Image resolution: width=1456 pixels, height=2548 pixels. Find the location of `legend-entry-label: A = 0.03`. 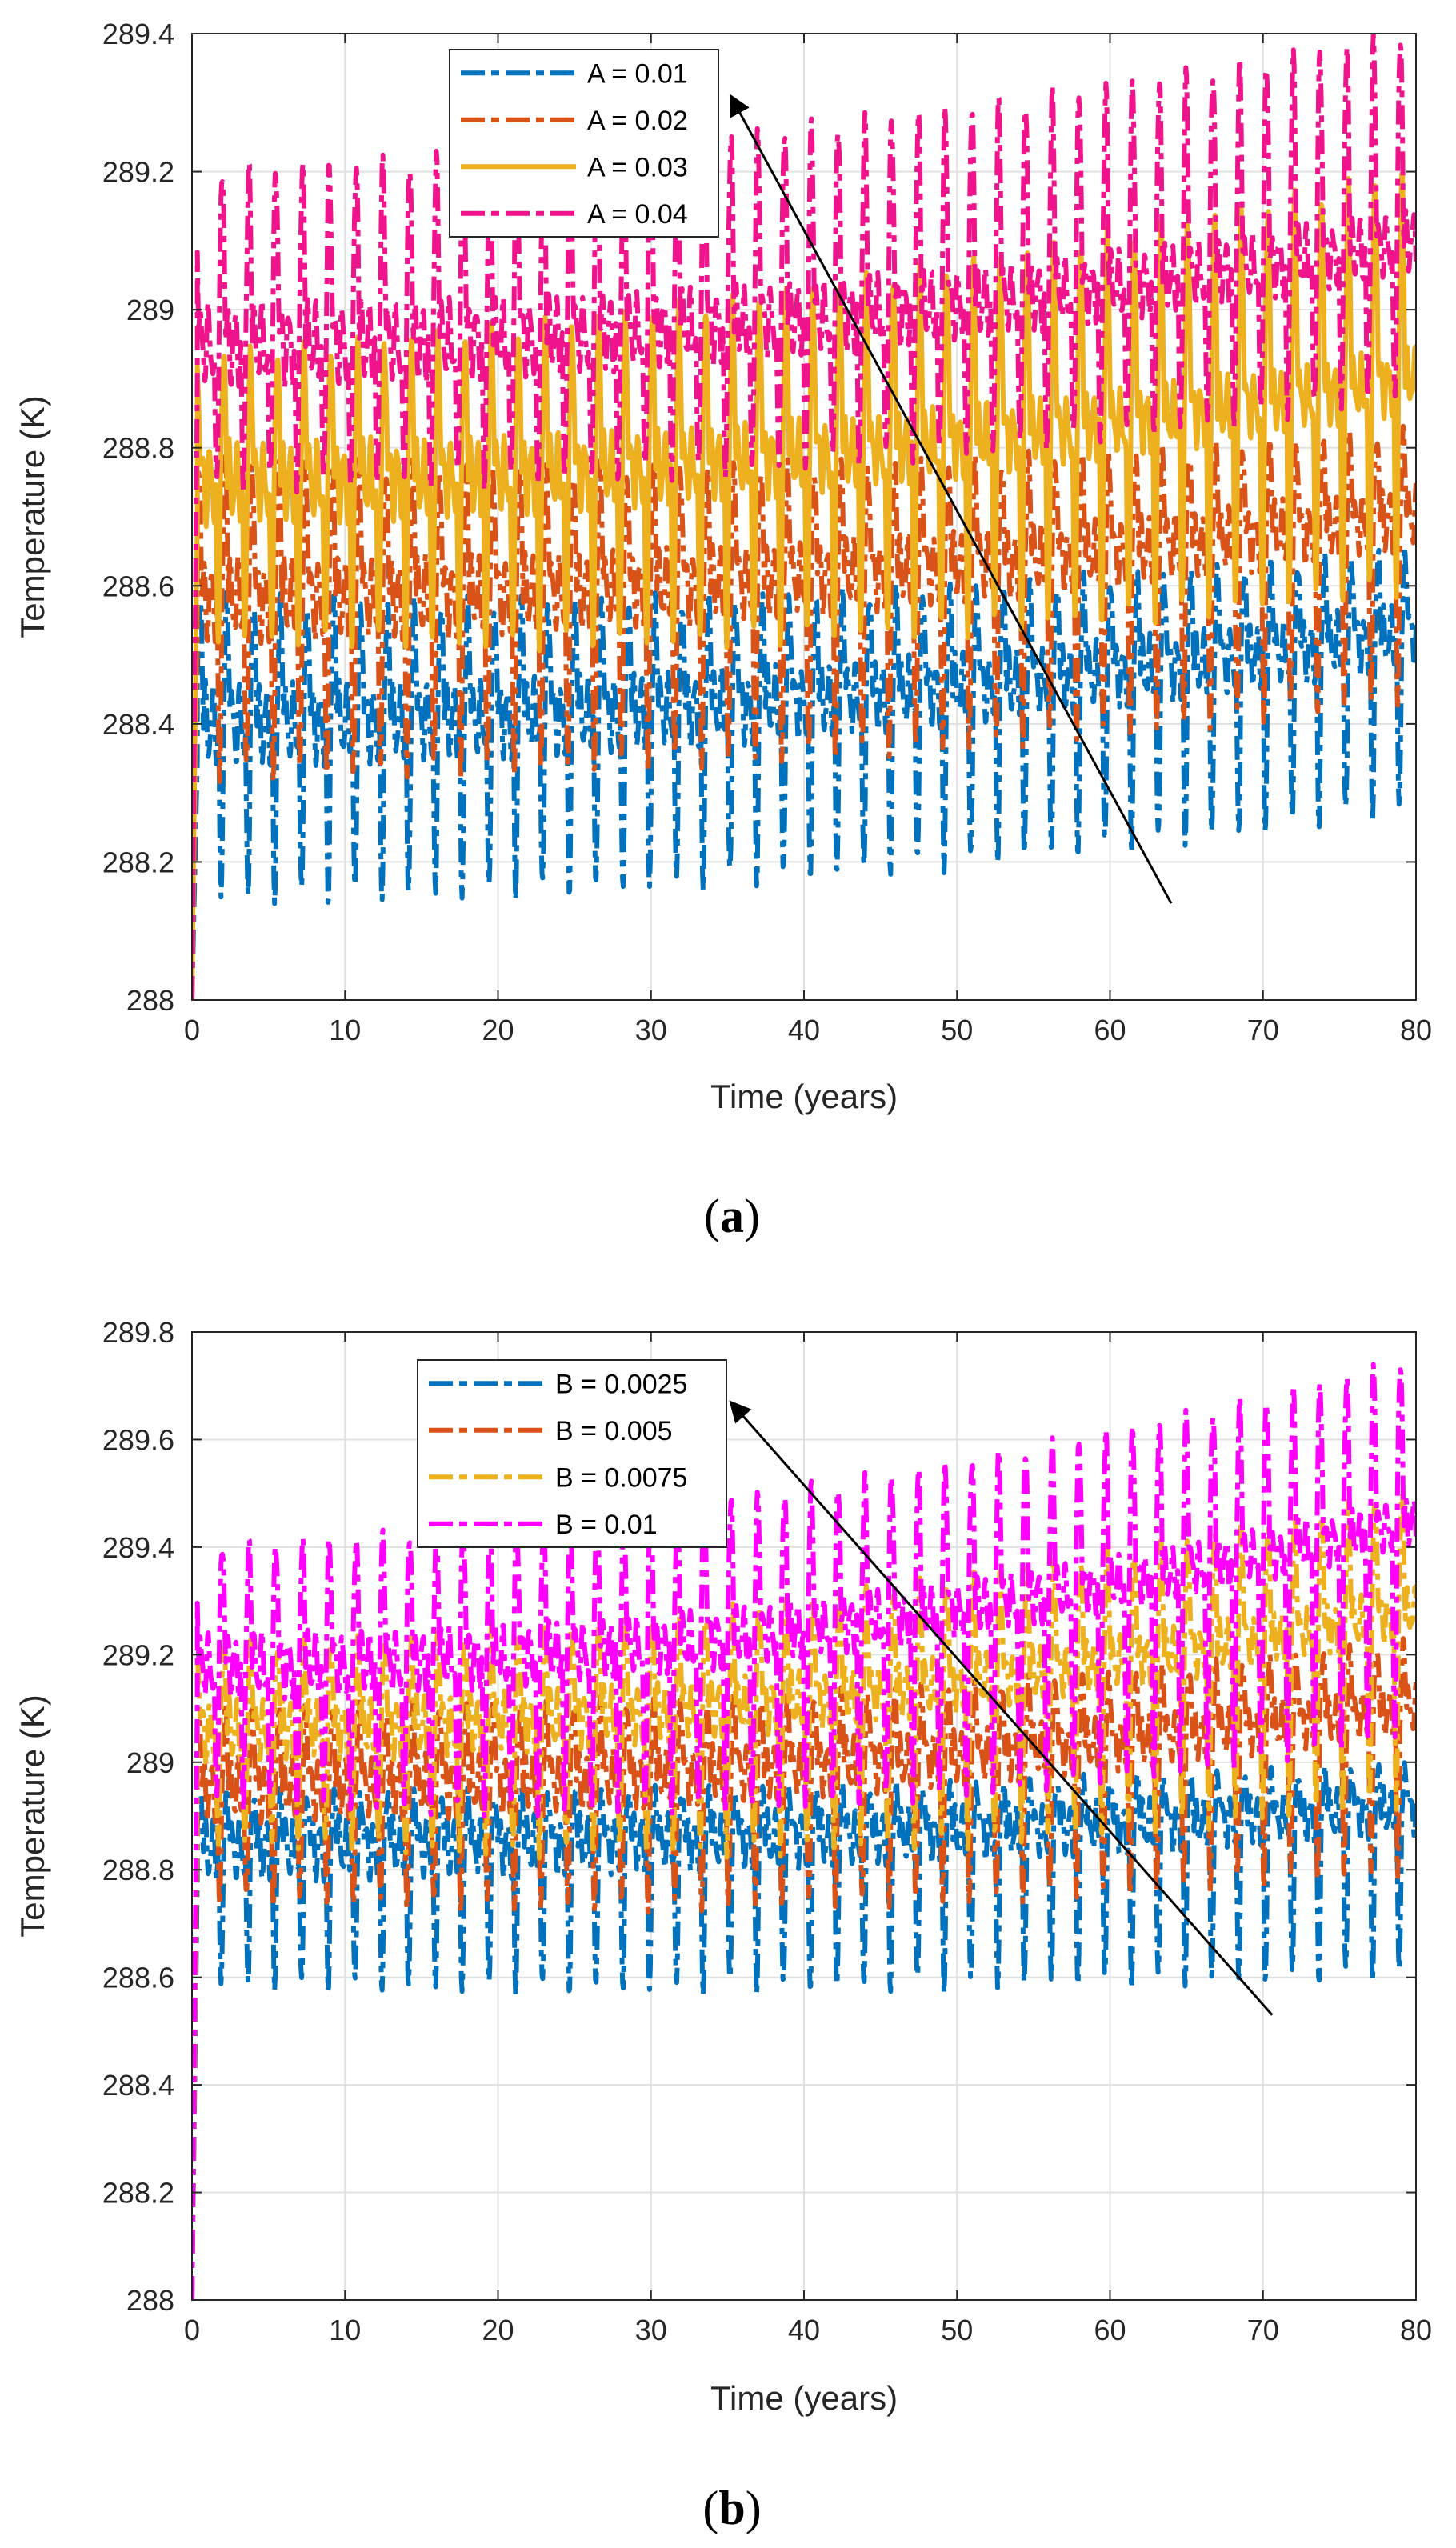

legend-entry-label: A = 0.03 is located at coordinates (637, 167).